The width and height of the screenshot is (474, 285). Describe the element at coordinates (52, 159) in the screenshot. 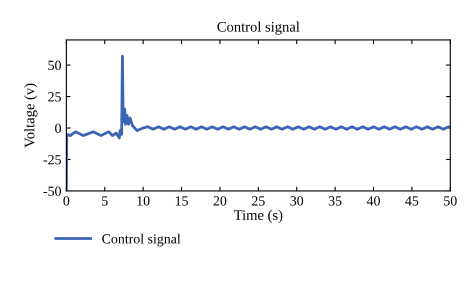

I see `y-tick-label: -25` at that location.